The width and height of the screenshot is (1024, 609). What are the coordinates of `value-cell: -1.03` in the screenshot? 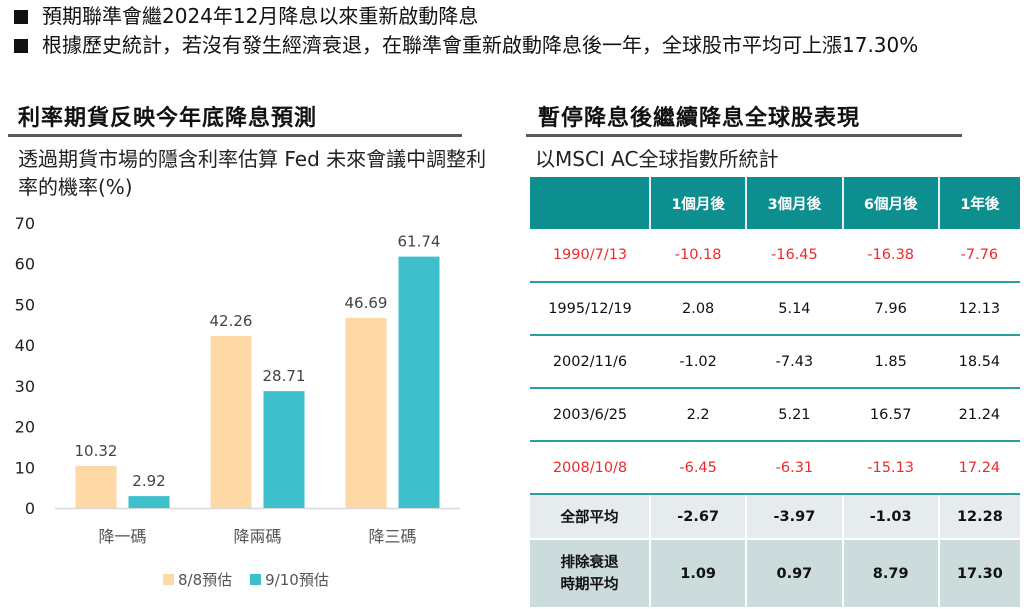 It's located at (890, 516).